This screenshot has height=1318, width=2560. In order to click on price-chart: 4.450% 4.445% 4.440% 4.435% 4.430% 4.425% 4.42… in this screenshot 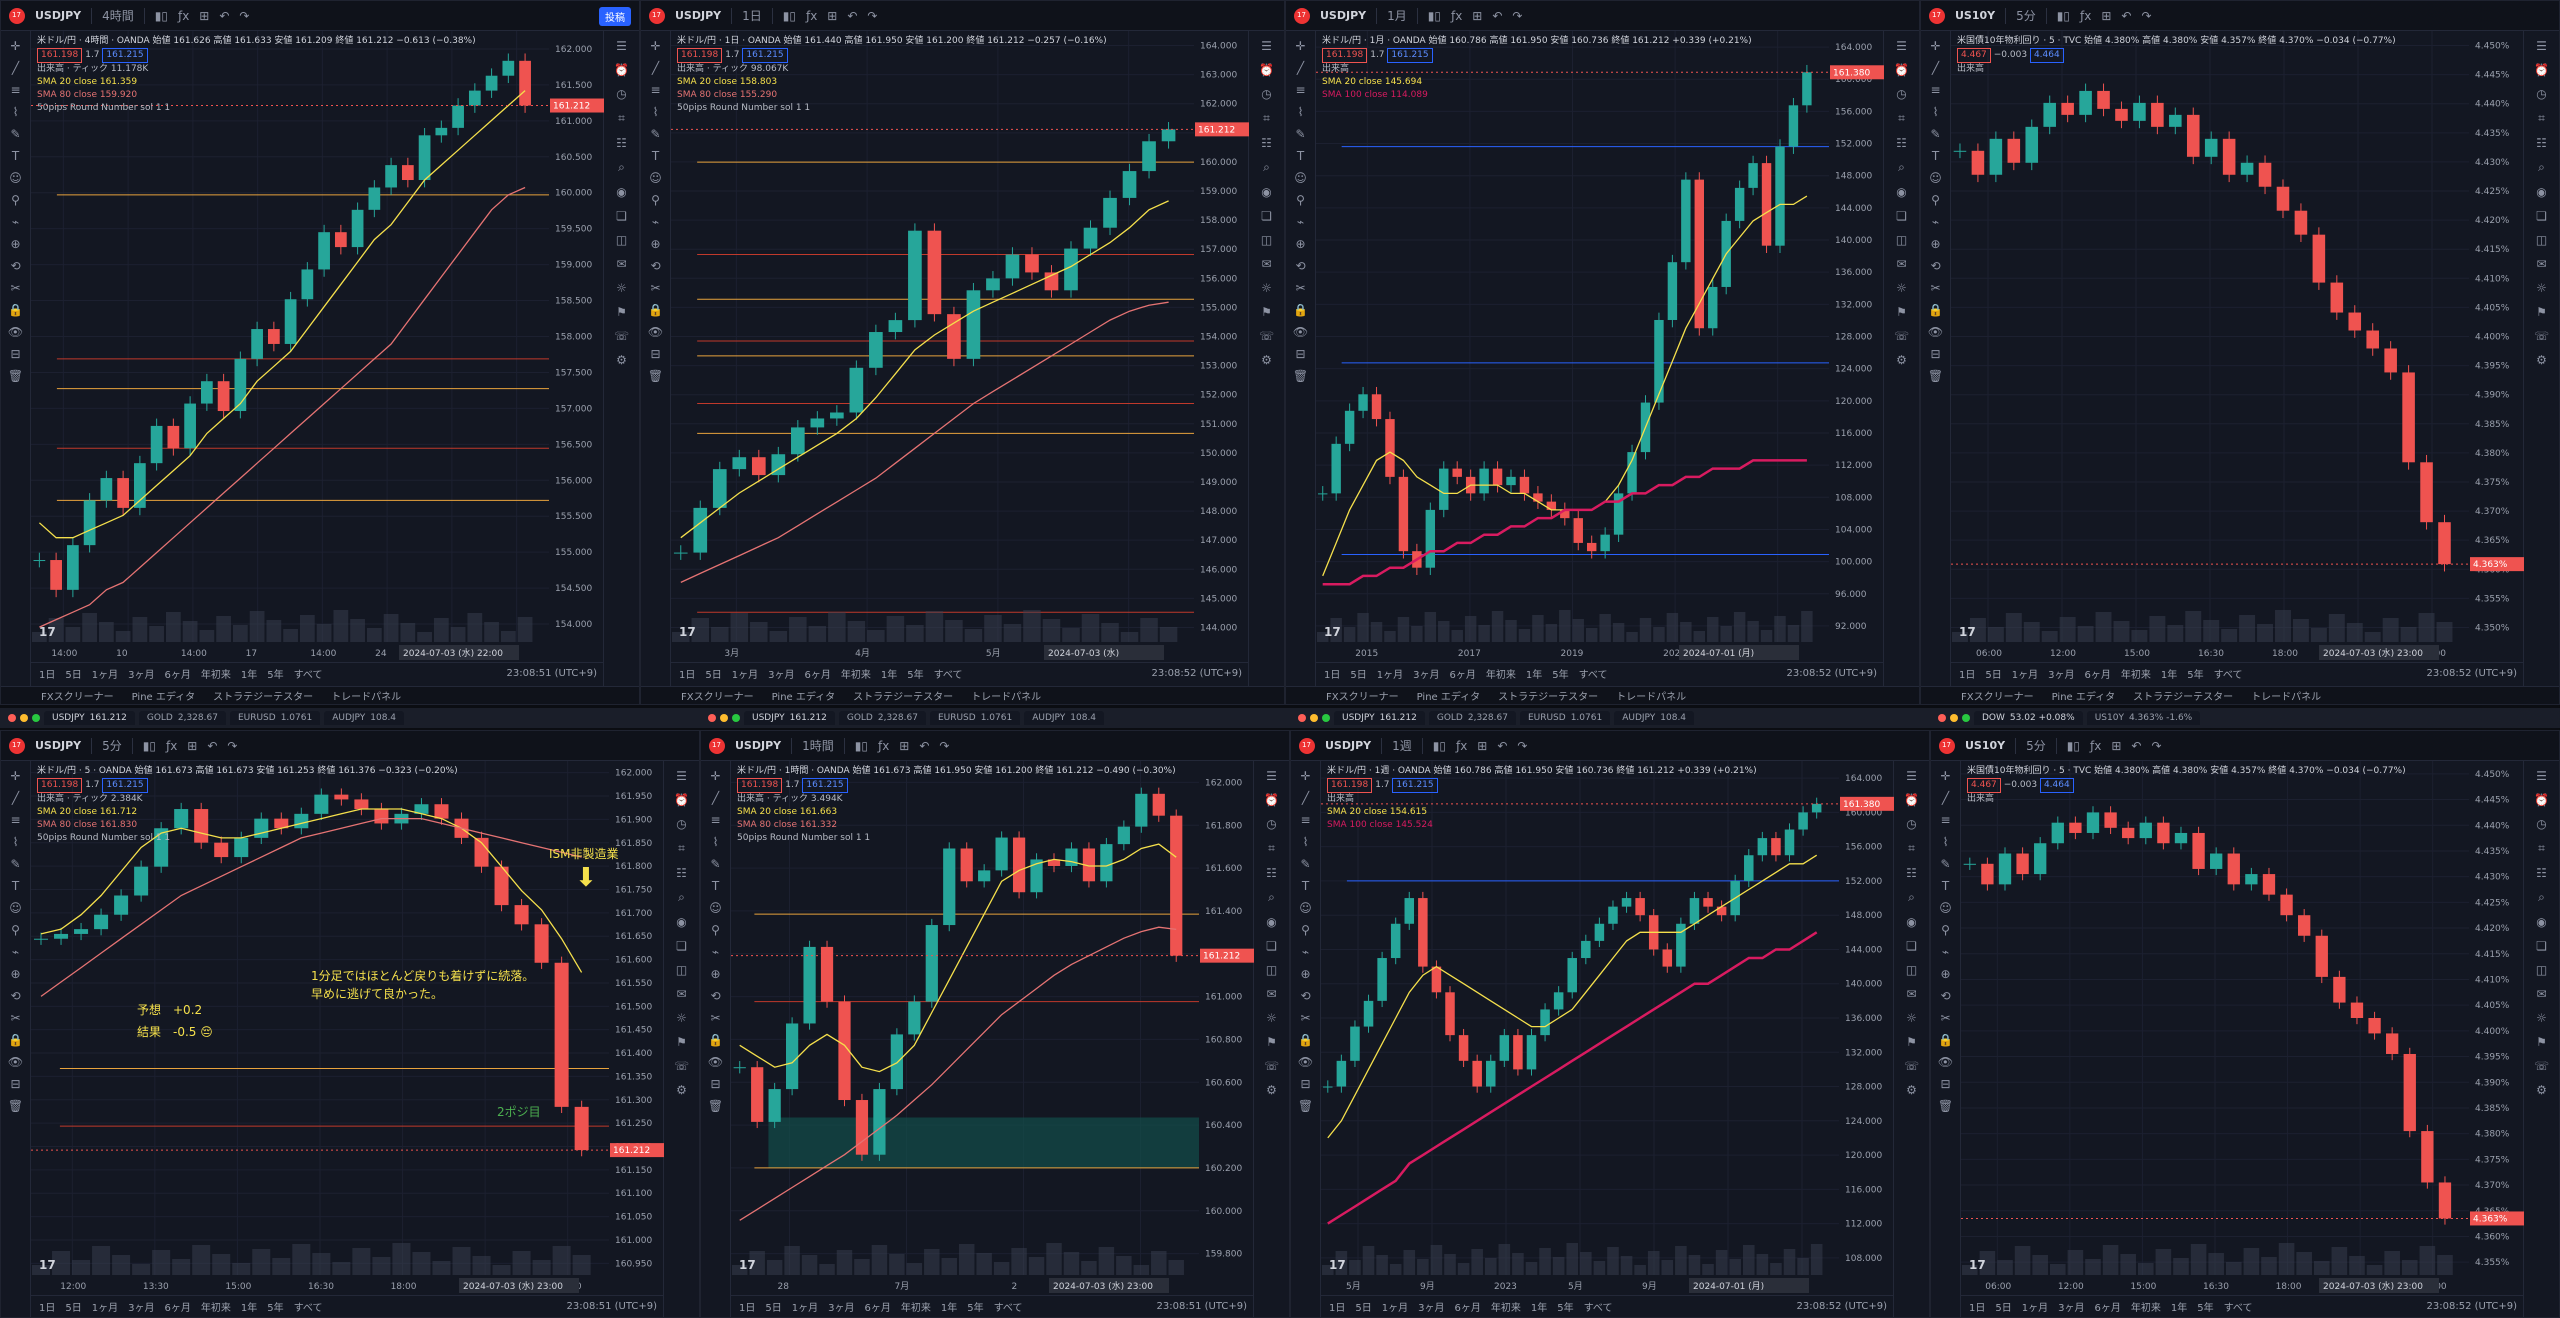, I will do `click(2238, 347)`.